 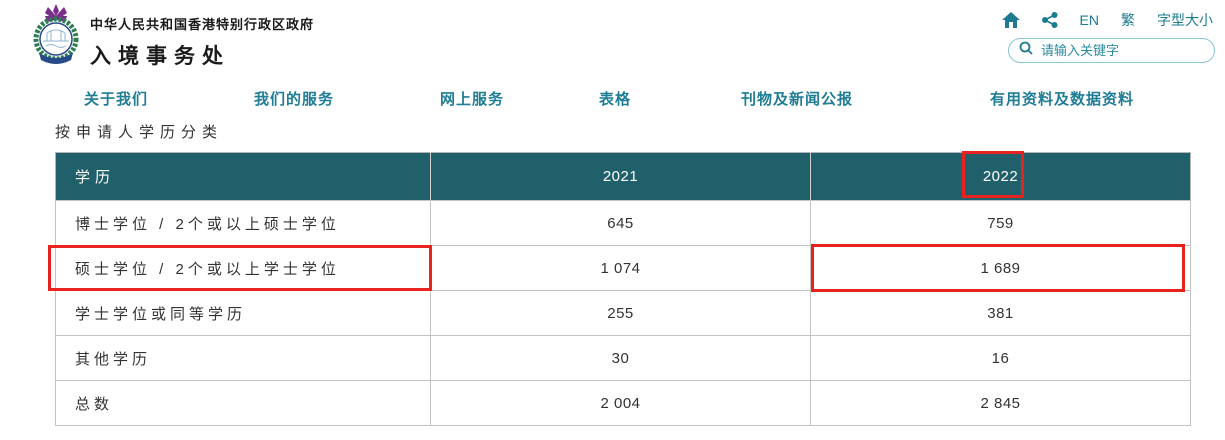 I want to click on nav-services: 我们的服务, so click(x=294, y=99).